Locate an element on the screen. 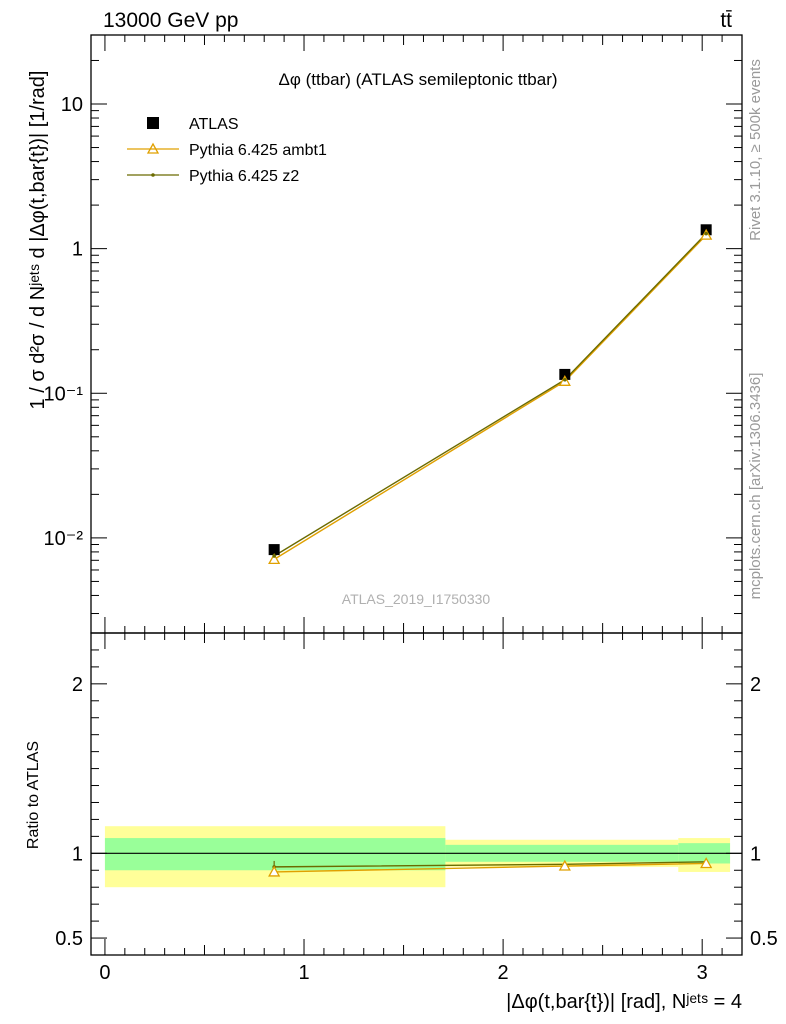  legend-label-ambt1: Pythia 6.425 ambt1 is located at coordinates (258, 150).